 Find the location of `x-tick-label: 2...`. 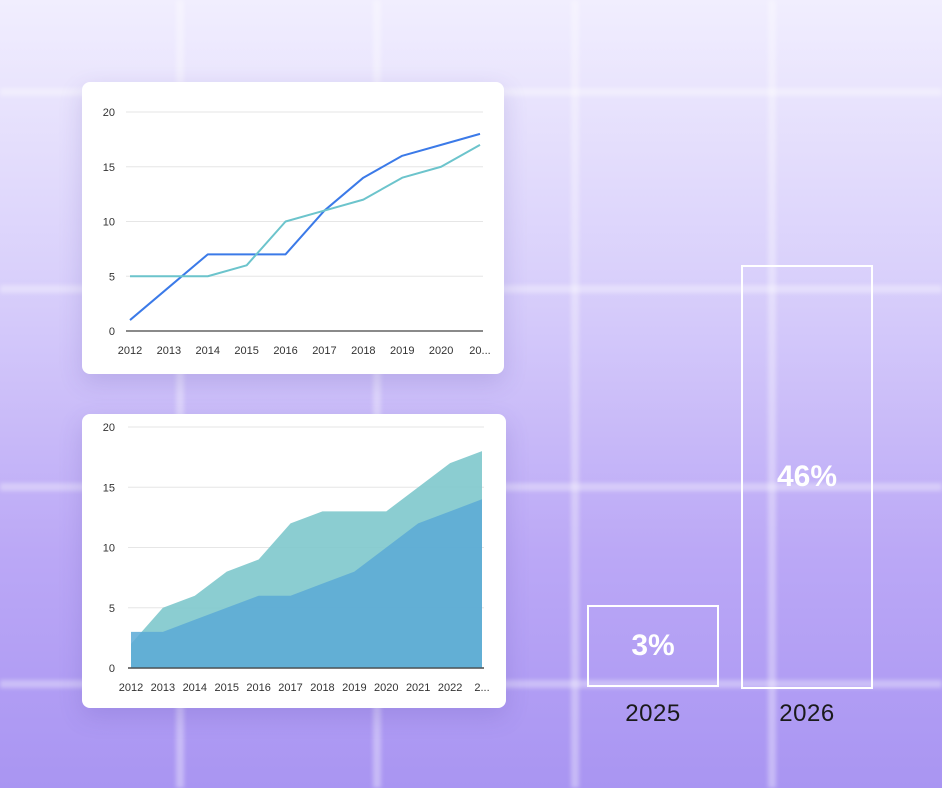

x-tick-label: 2... is located at coordinates (481, 688).